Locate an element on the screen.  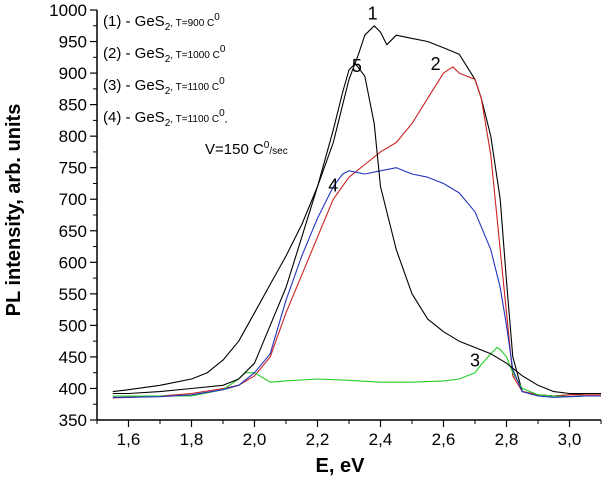
y-axis-label: PL intensity, arb. units is located at coordinates (14, 210).